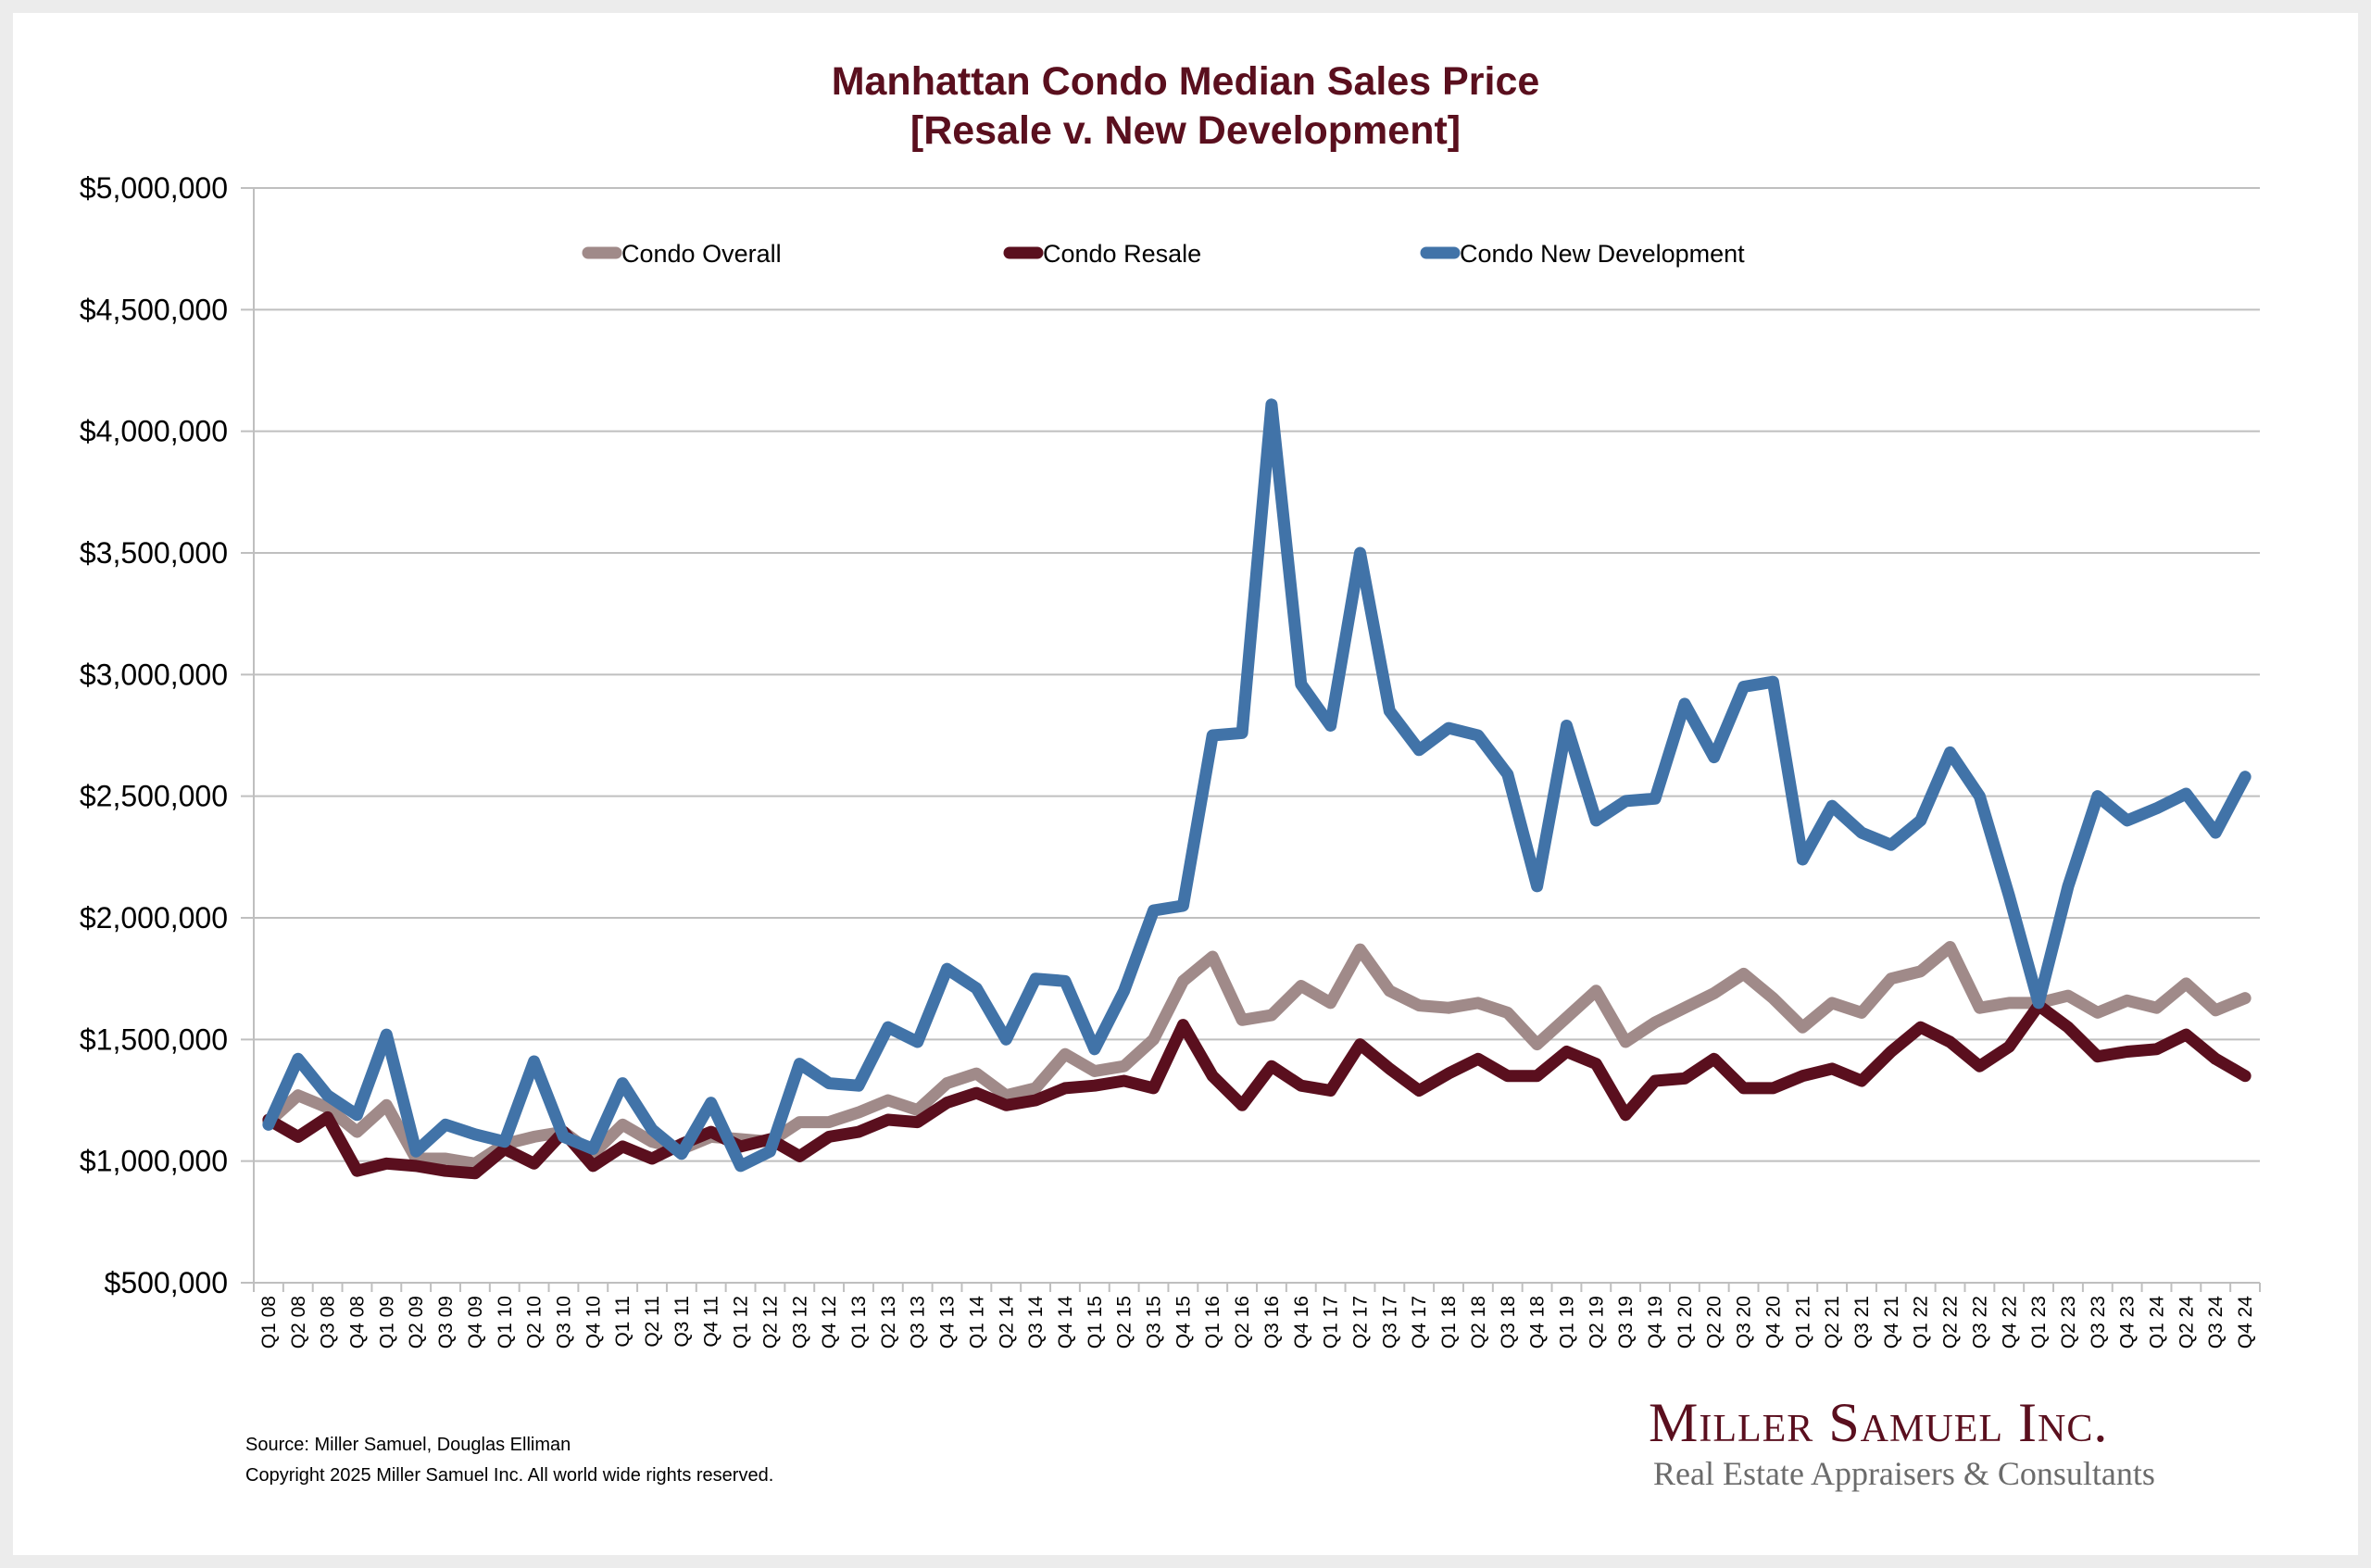 The width and height of the screenshot is (2371, 1568). What do you see at coordinates (948, 1322) in the screenshot?
I see `x-tick-label: Q4 13` at bounding box center [948, 1322].